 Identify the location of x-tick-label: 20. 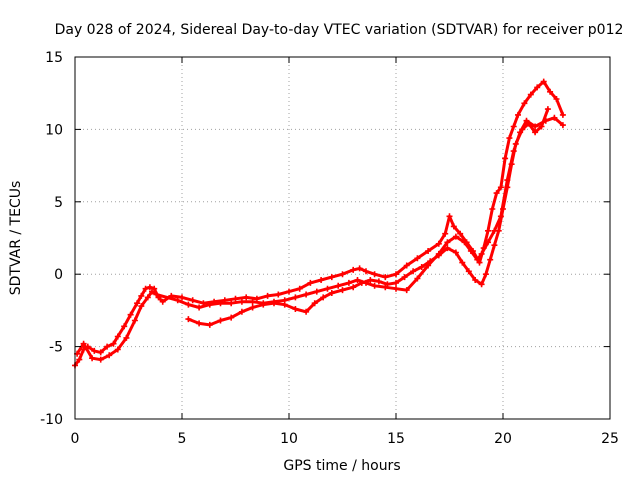
(503, 439).